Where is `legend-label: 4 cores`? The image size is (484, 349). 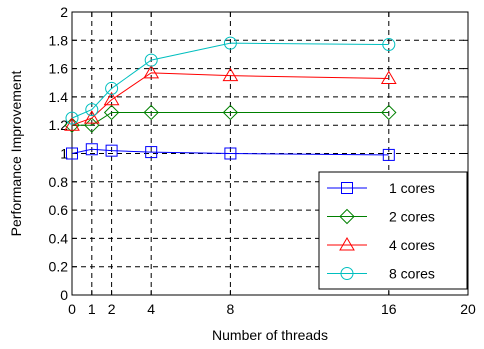 legend-label: 4 cores is located at coordinates (412, 245).